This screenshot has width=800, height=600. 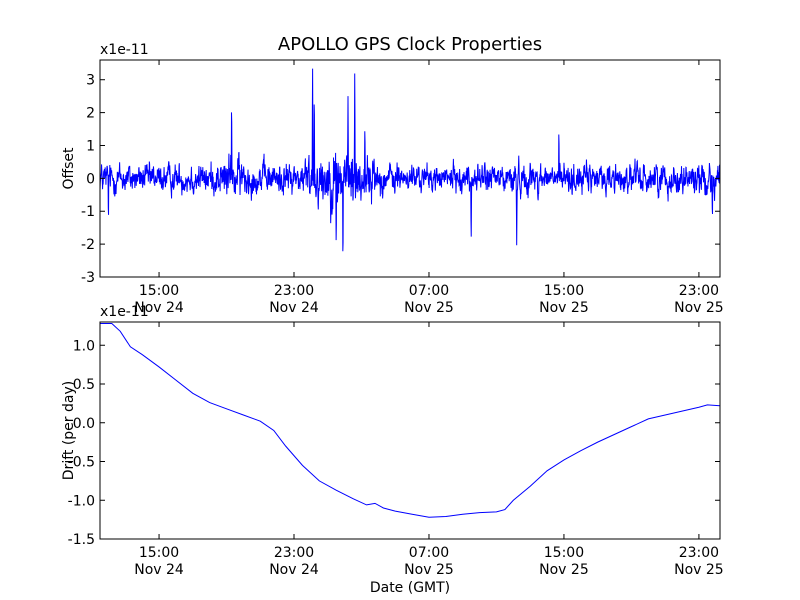 What do you see at coordinates (410, 44) in the screenshot?
I see `chart-title: APOLLO GPS Clock Properties` at bounding box center [410, 44].